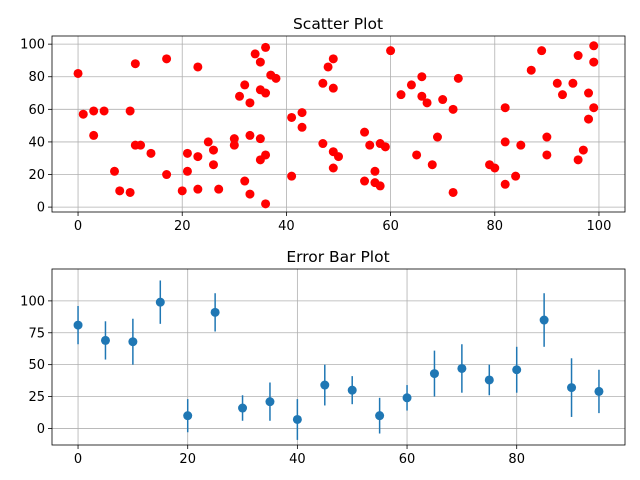 The height and width of the screenshot is (480, 640). What do you see at coordinates (407, 459) in the screenshot?
I see `x-tick-label: 60` at bounding box center [407, 459].